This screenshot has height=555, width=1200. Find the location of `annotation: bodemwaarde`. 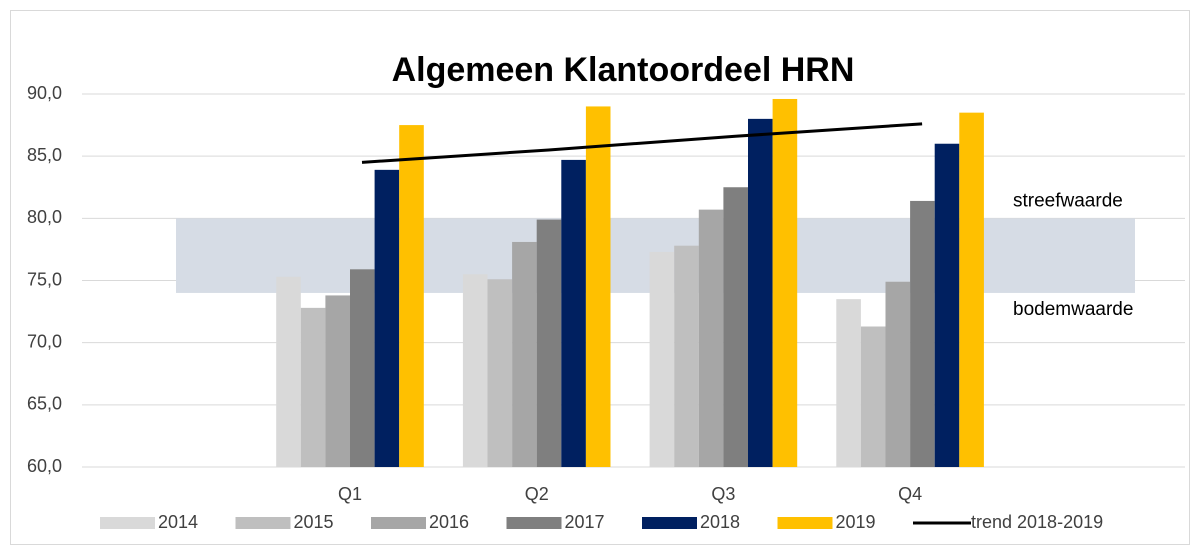

annotation: bodemwaarde is located at coordinates (1073, 309).